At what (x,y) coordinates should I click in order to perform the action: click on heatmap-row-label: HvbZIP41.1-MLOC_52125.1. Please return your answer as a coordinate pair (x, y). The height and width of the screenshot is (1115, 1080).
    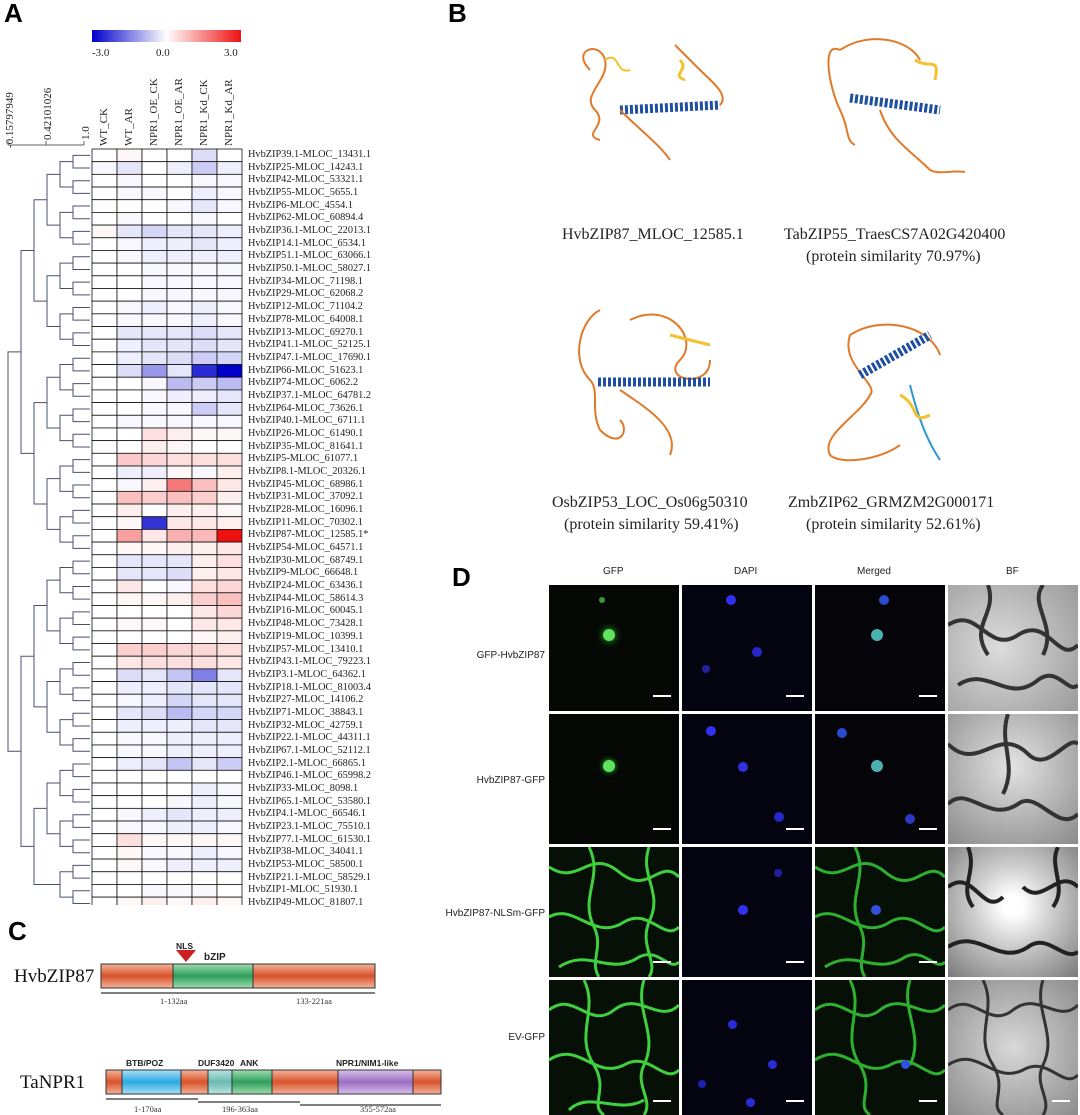
    Looking at the image, I should click on (309, 345).